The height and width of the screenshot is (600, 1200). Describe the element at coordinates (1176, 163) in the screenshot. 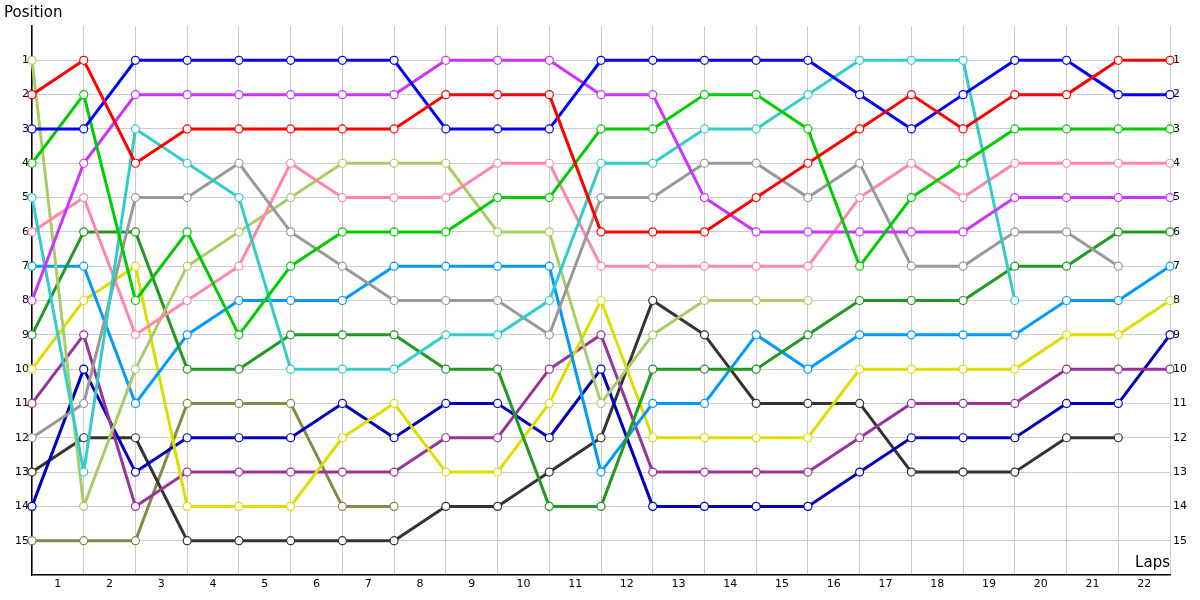

I see `y2-tick-label: 4` at that location.